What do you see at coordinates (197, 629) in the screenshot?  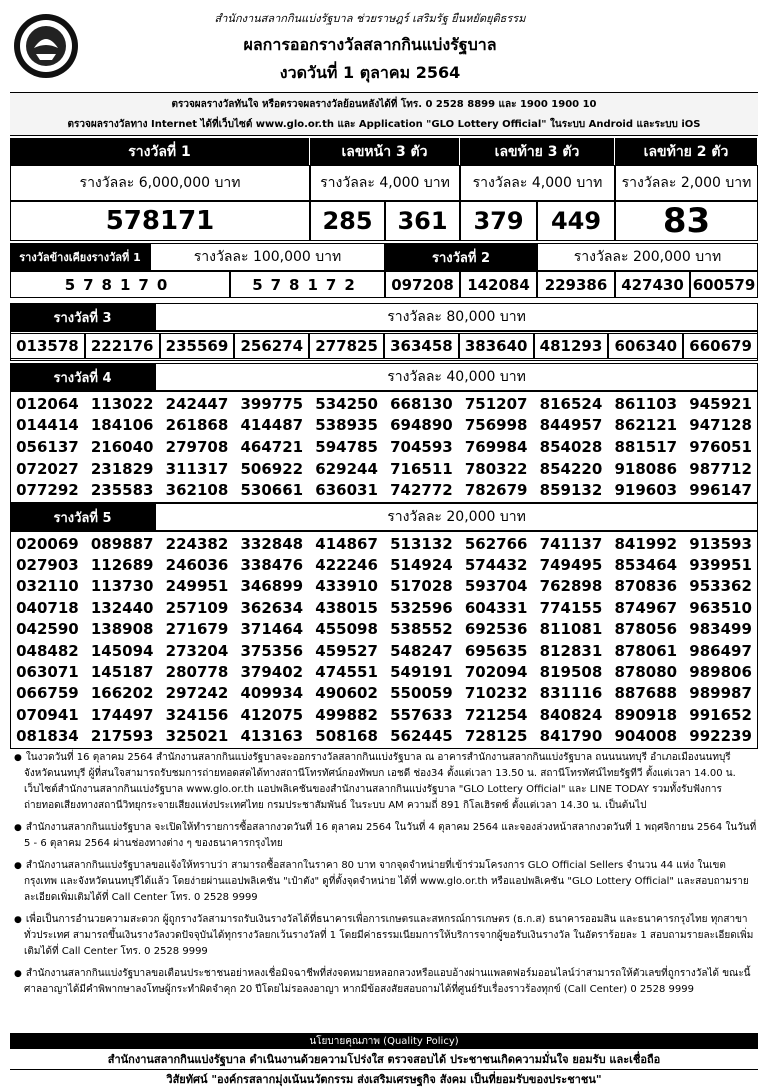 I see `prize5-number: 271679` at bounding box center [197, 629].